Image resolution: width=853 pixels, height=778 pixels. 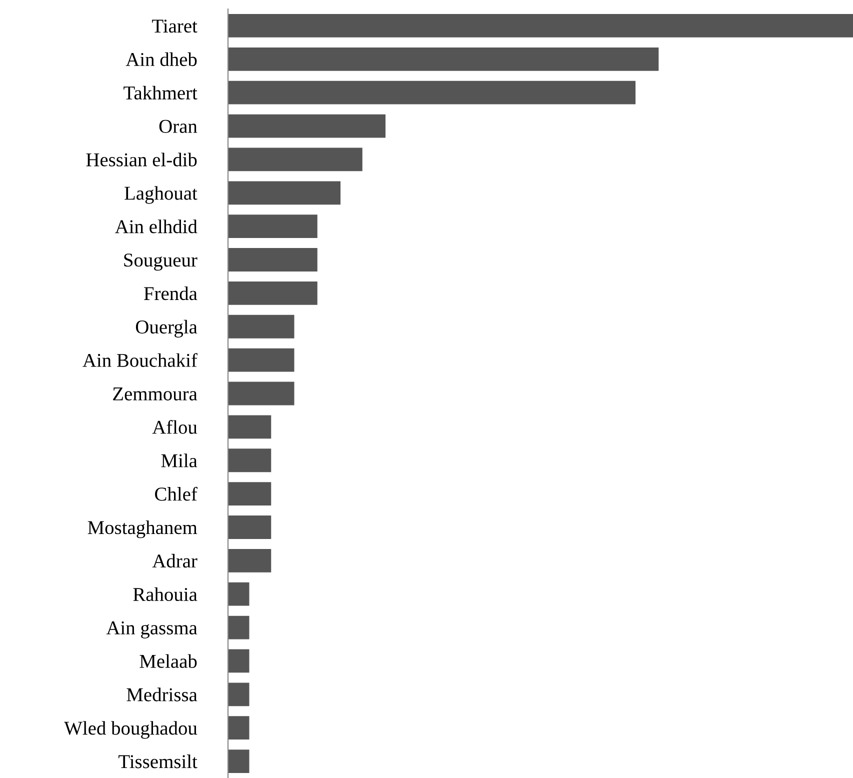 I want to click on y-tick-label: Frenda, so click(x=171, y=293).